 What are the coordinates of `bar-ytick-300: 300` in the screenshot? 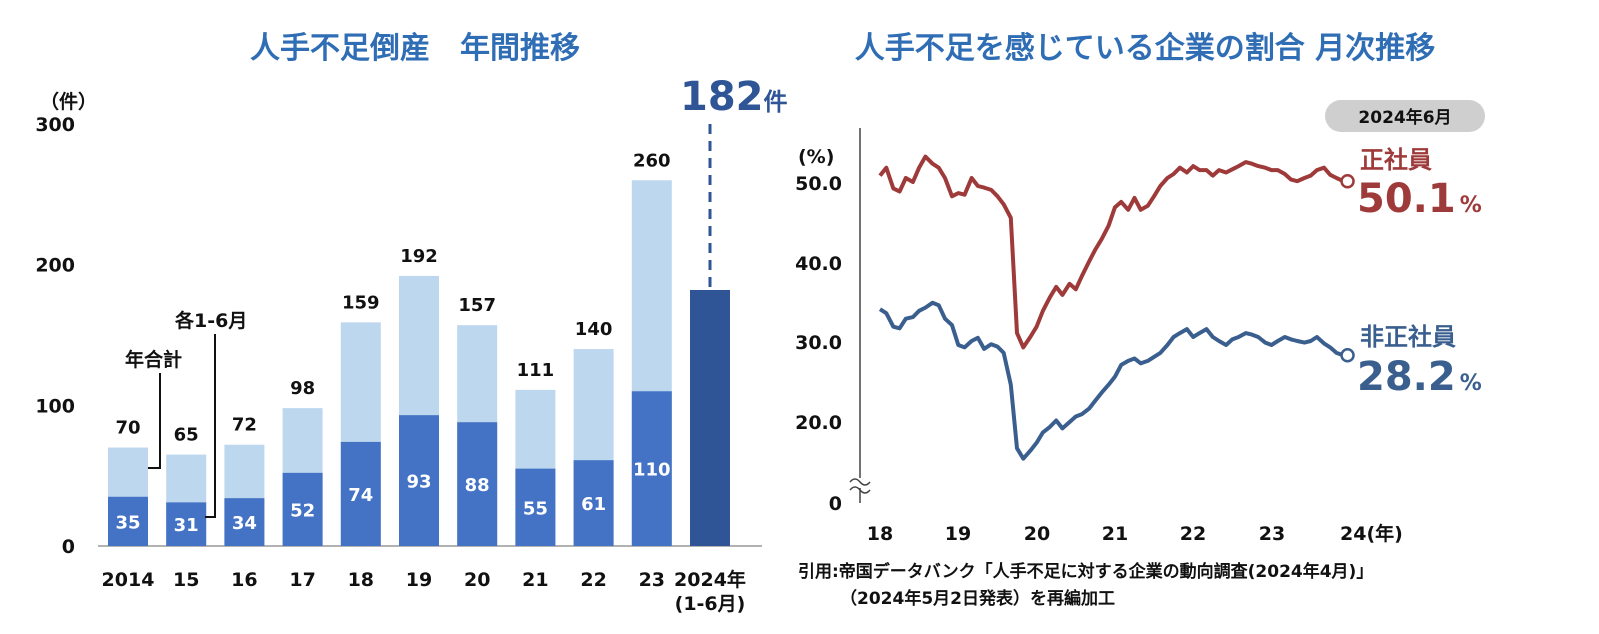 It's located at (55, 125).